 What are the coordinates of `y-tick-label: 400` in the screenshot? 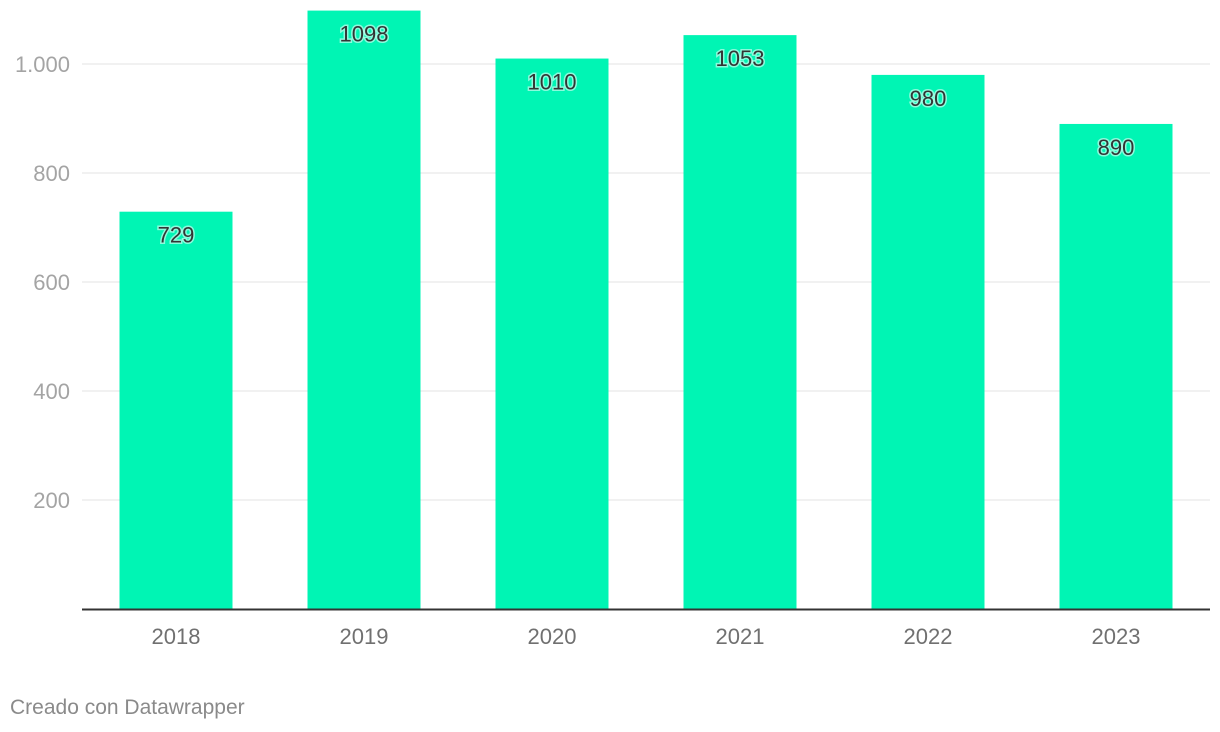 It's located at (51, 391).